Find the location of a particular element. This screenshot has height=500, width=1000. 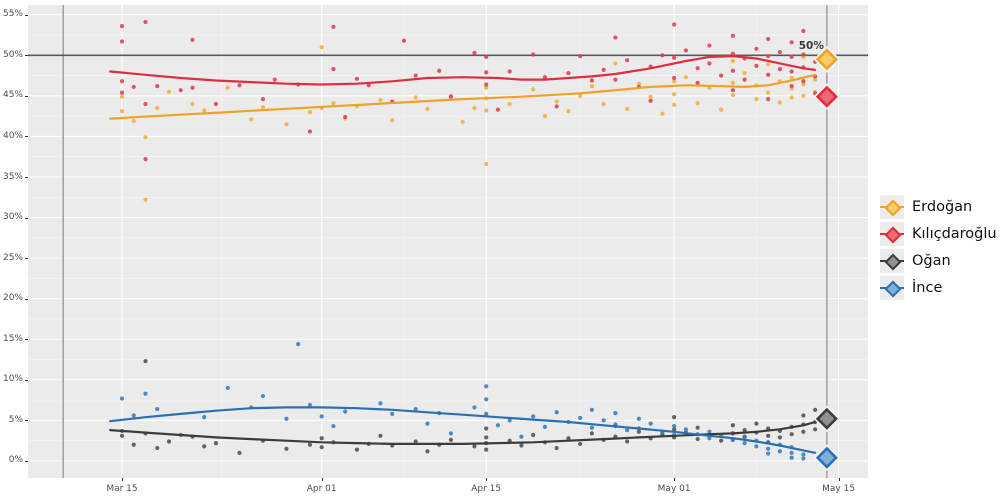

legend-item-oan: Oğan is located at coordinates (938, 260).